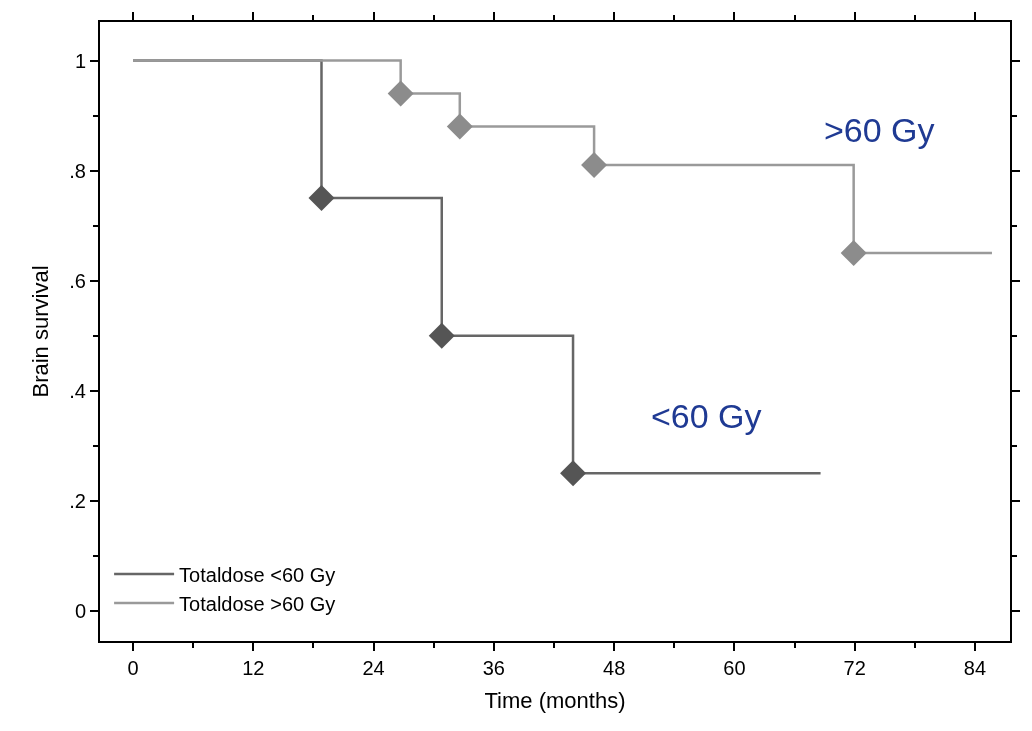 This screenshot has height=731, width=1032. I want to click on annotation: <60 Gy, so click(706, 416).